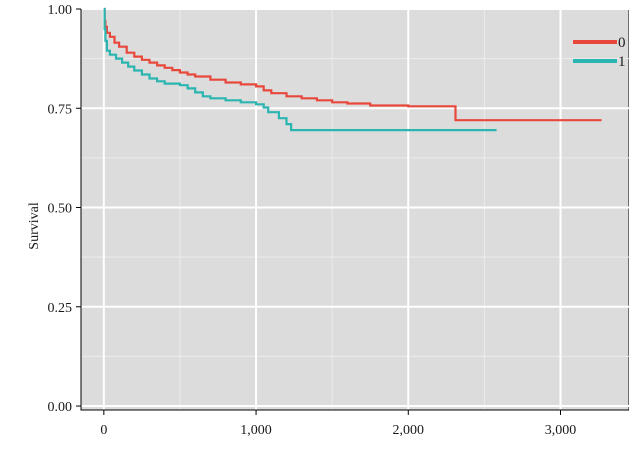 The height and width of the screenshot is (450, 629). I want to click on x-tick-label: 3,000, so click(561, 430).